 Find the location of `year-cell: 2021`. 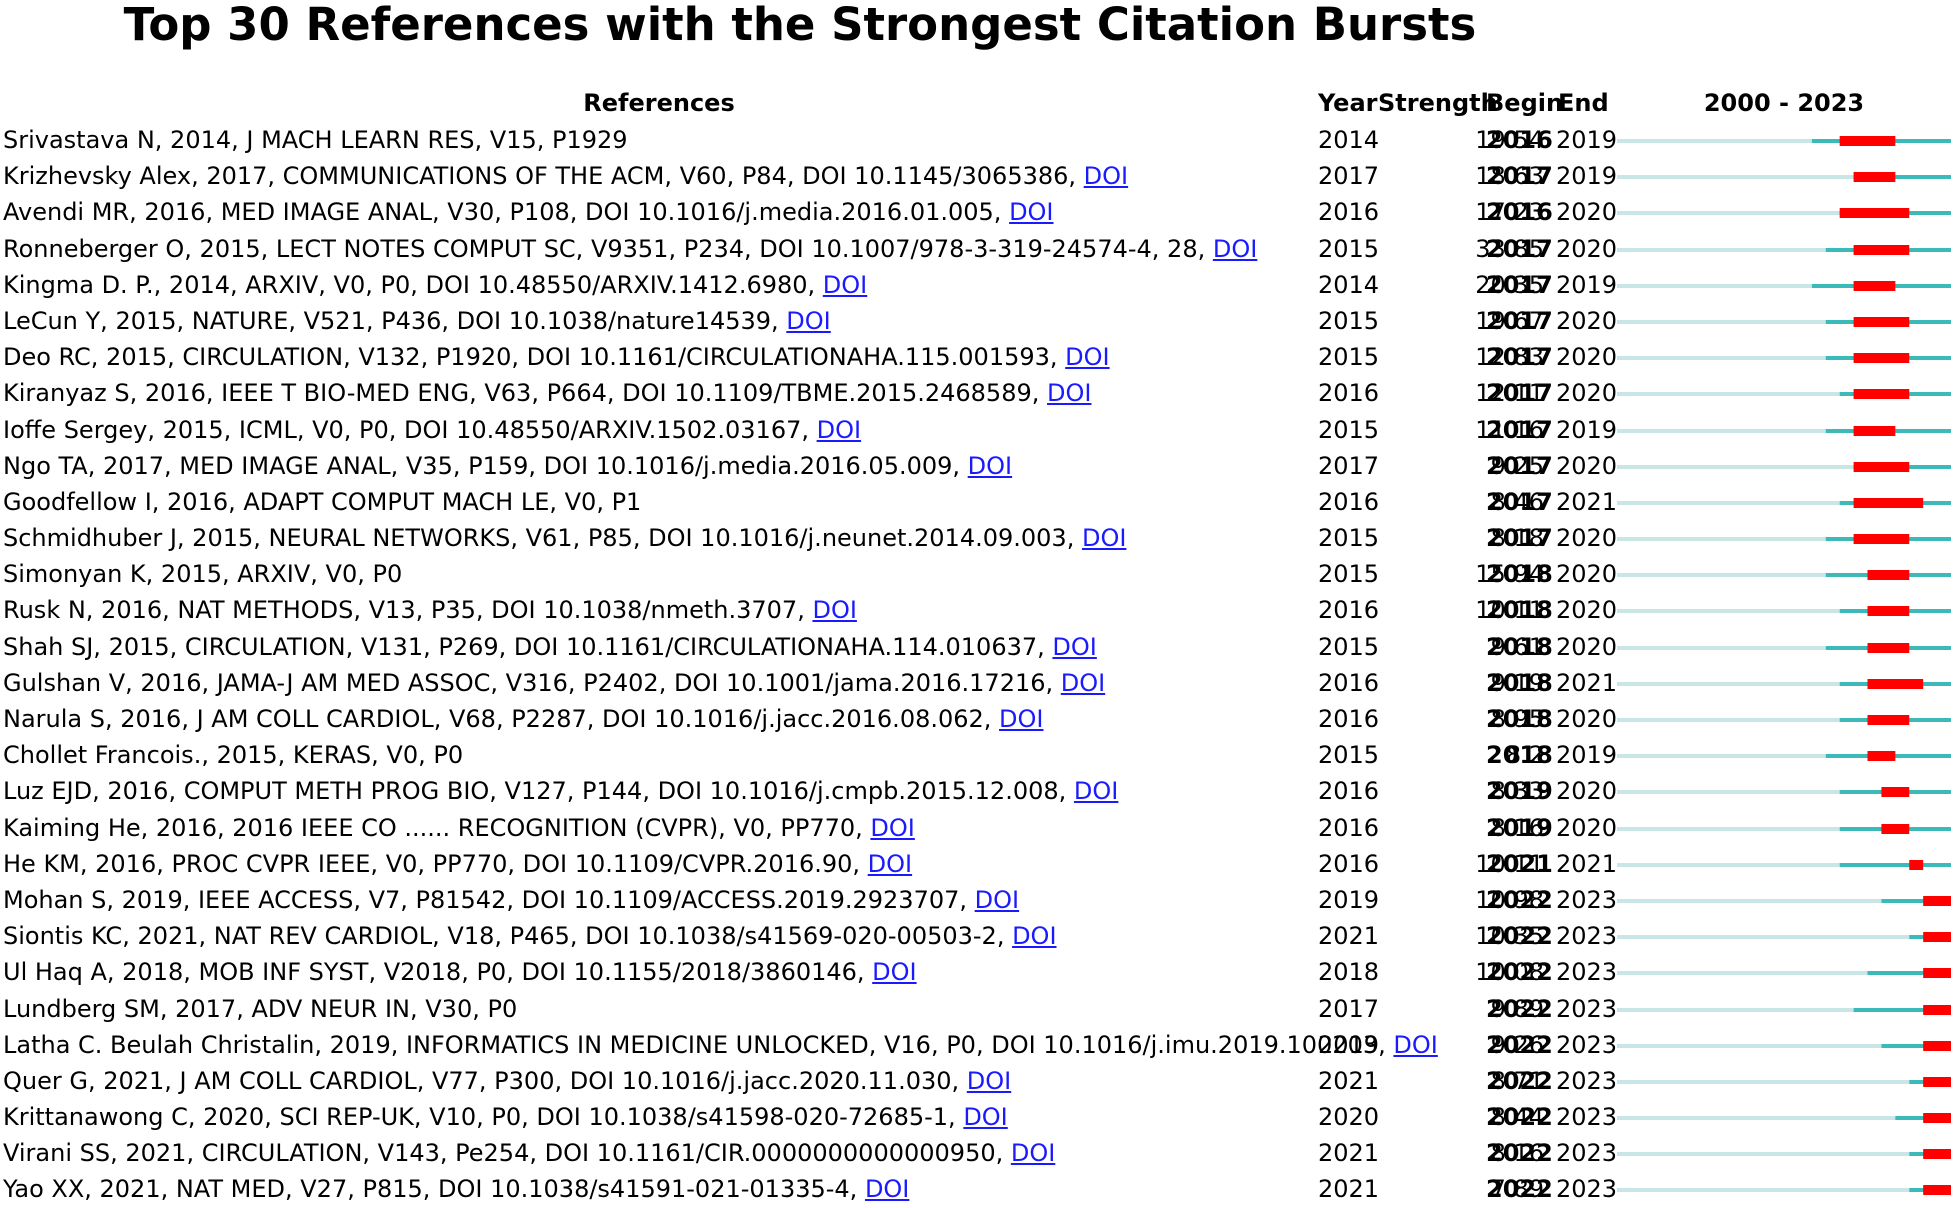

year-cell: 2021 is located at coordinates (1349, 936).